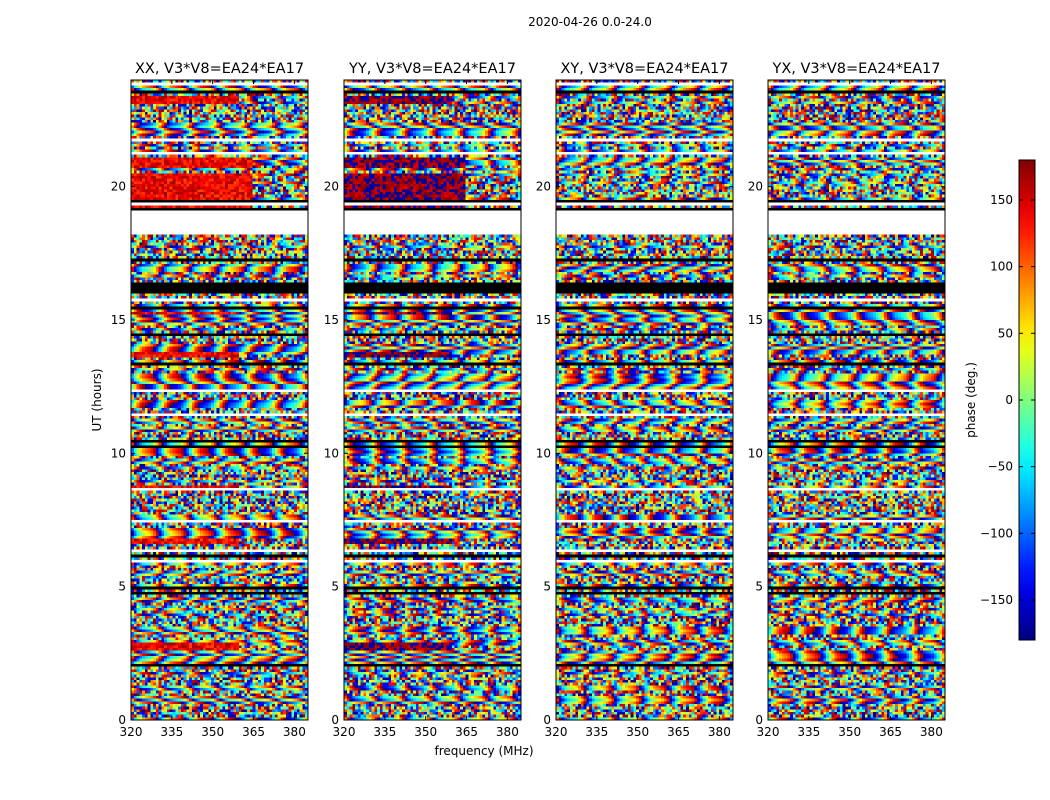 The width and height of the screenshot is (1050, 800). What do you see at coordinates (644, 69) in the screenshot?
I see `panel-title: XY, V3*V8=EA24*EA17` at bounding box center [644, 69].